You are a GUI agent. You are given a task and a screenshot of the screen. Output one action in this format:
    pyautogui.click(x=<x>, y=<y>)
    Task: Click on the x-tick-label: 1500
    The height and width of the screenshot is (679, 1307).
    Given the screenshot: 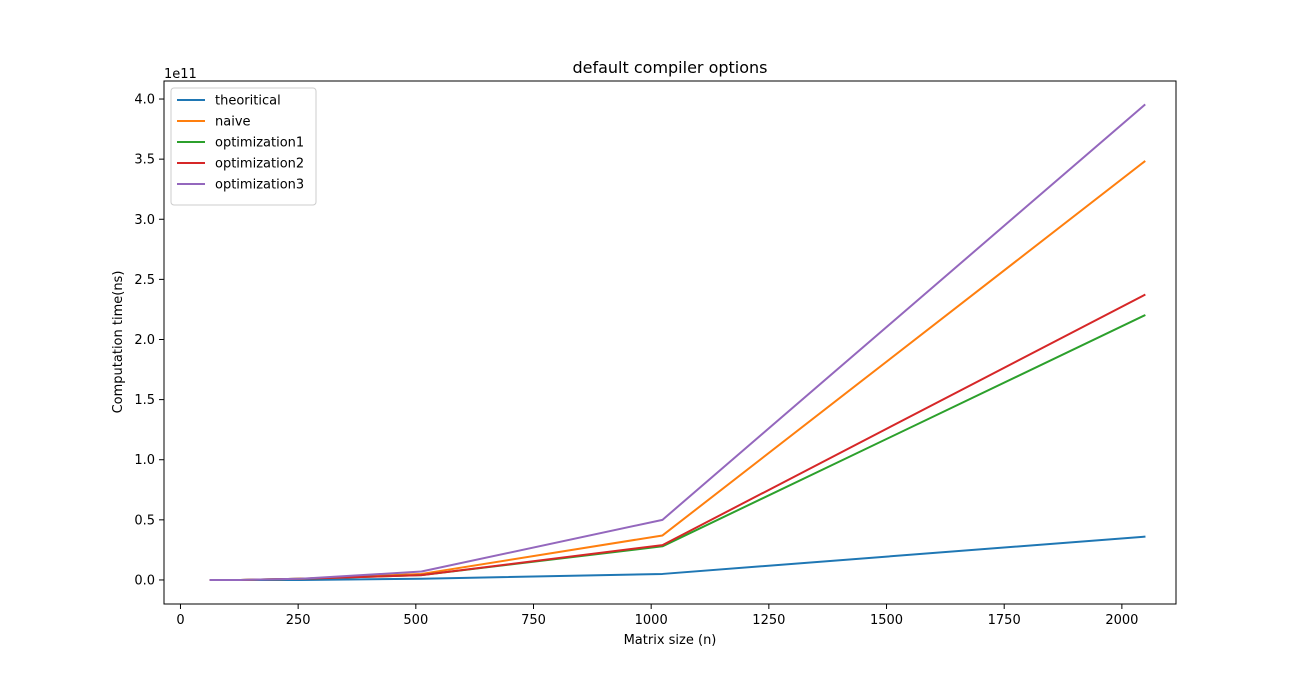 What is the action you would take?
    pyautogui.click(x=886, y=620)
    